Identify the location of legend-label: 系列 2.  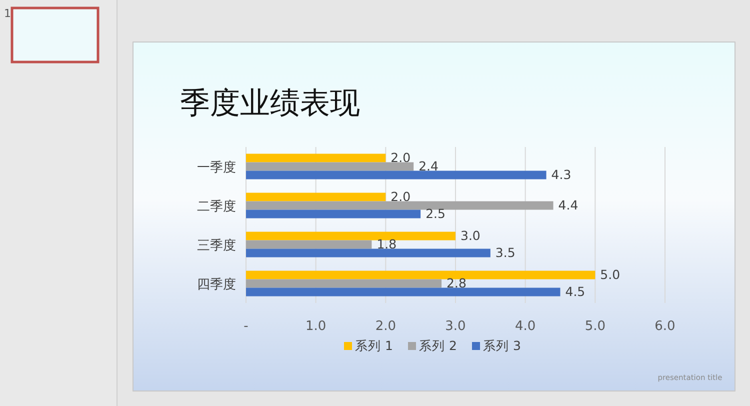
(438, 345).